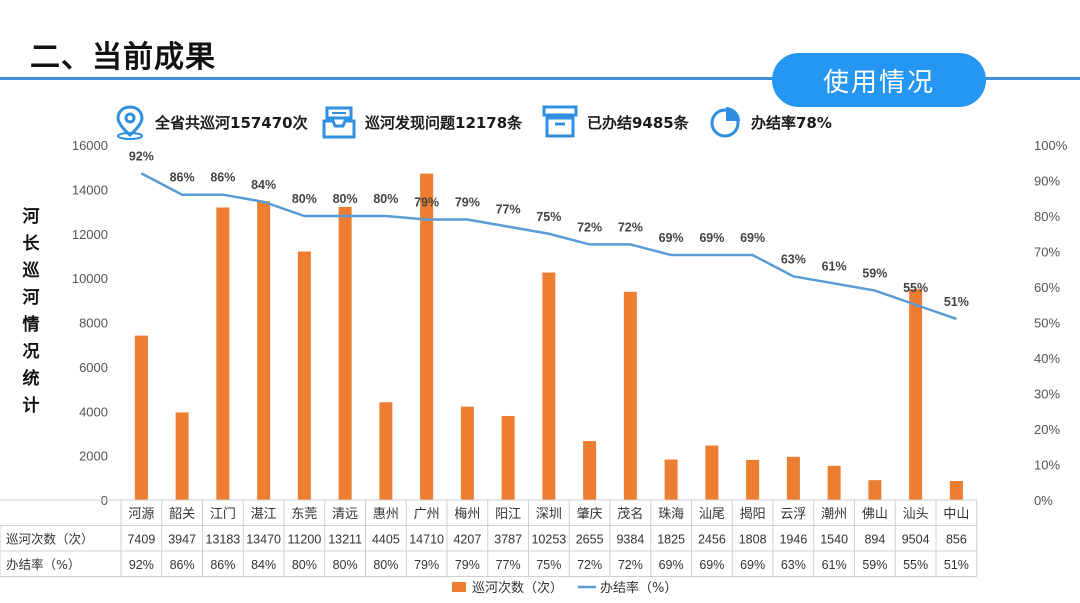  What do you see at coordinates (386, 539) in the screenshot?
I see `table-cell: 4405` at bounding box center [386, 539].